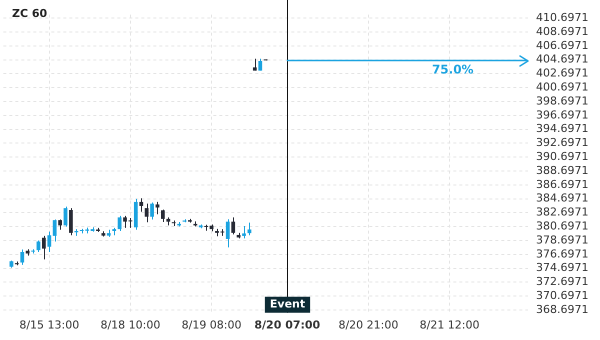 This screenshot has height=340, width=600. I want to click on y-tick-label: 392.6971, so click(562, 143).